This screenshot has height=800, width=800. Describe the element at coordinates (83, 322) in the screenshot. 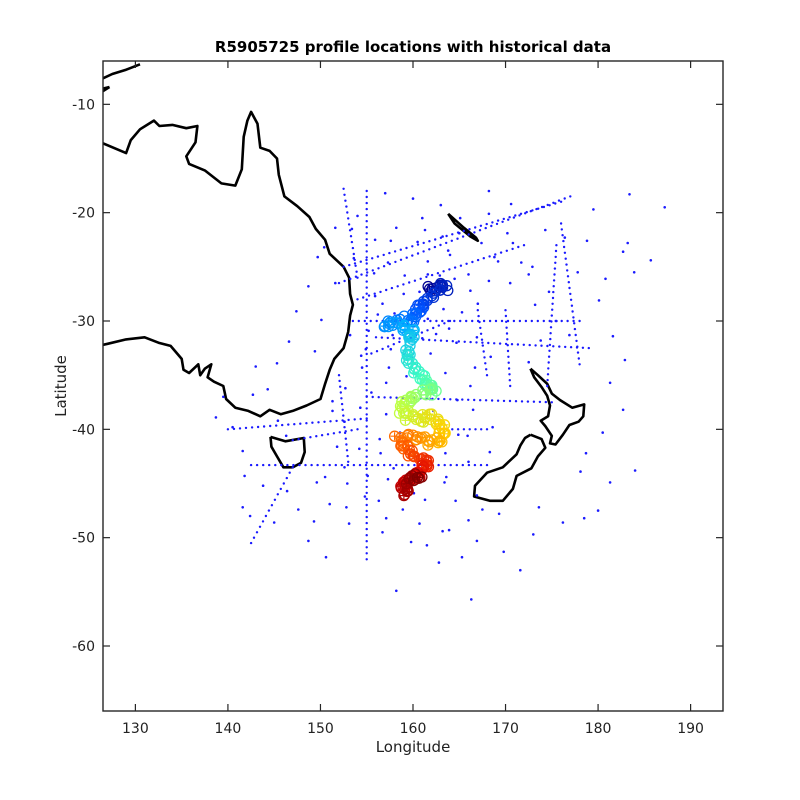

I see `y-tick-label: -30` at that location.